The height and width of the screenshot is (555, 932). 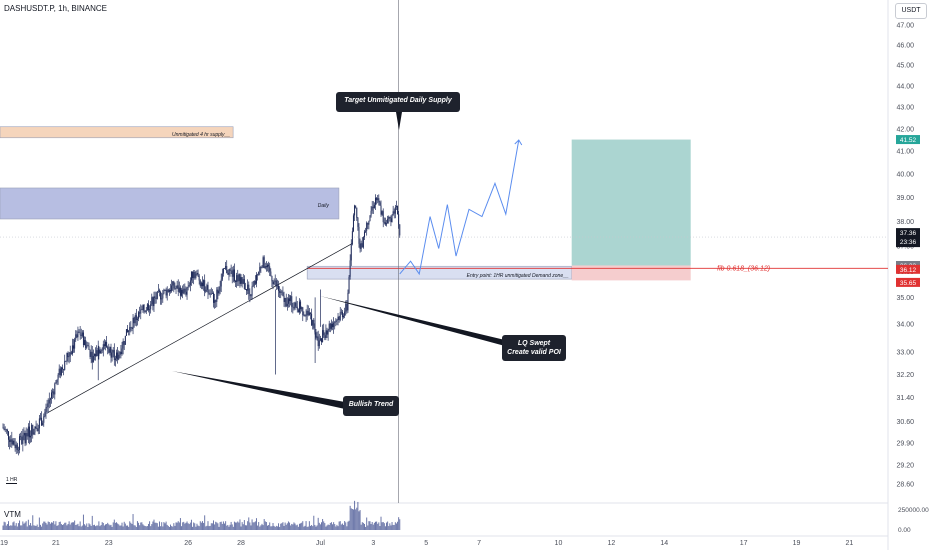 I want to click on currency-button: USDT, so click(x=911, y=11).